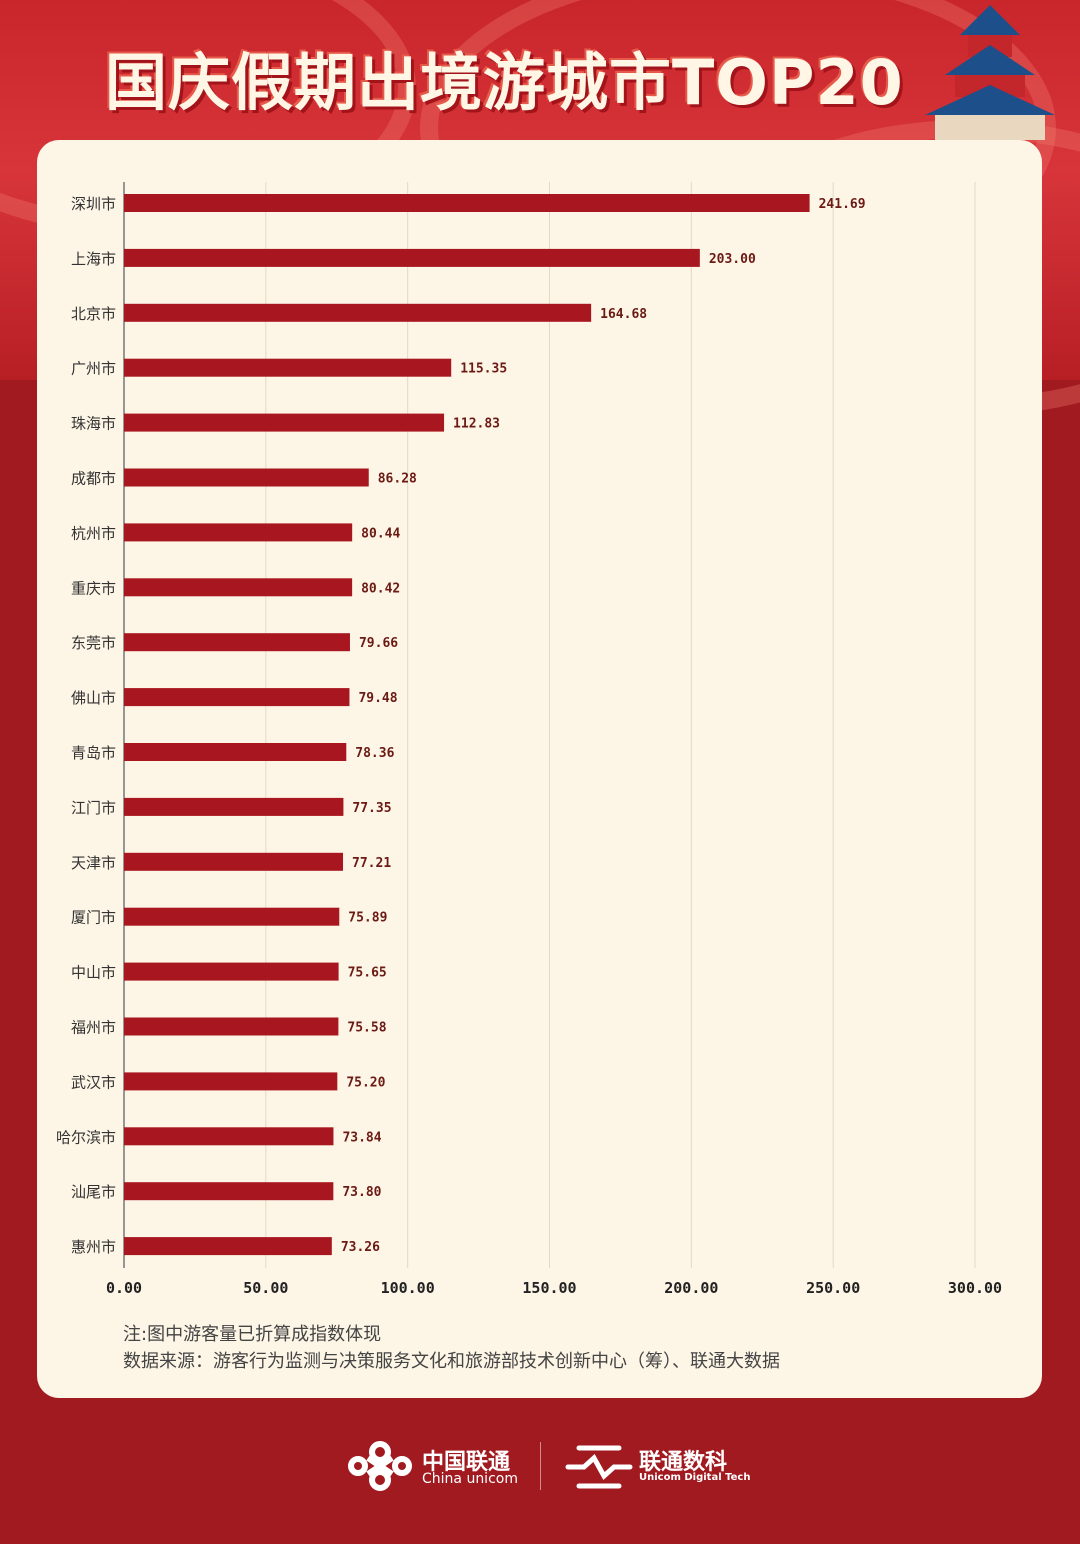 This screenshot has width=1080, height=1544. What do you see at coordinates (361, 1137) in the screenshot?
I see `data-label: 73.84` at bounding box center [361, 1137].